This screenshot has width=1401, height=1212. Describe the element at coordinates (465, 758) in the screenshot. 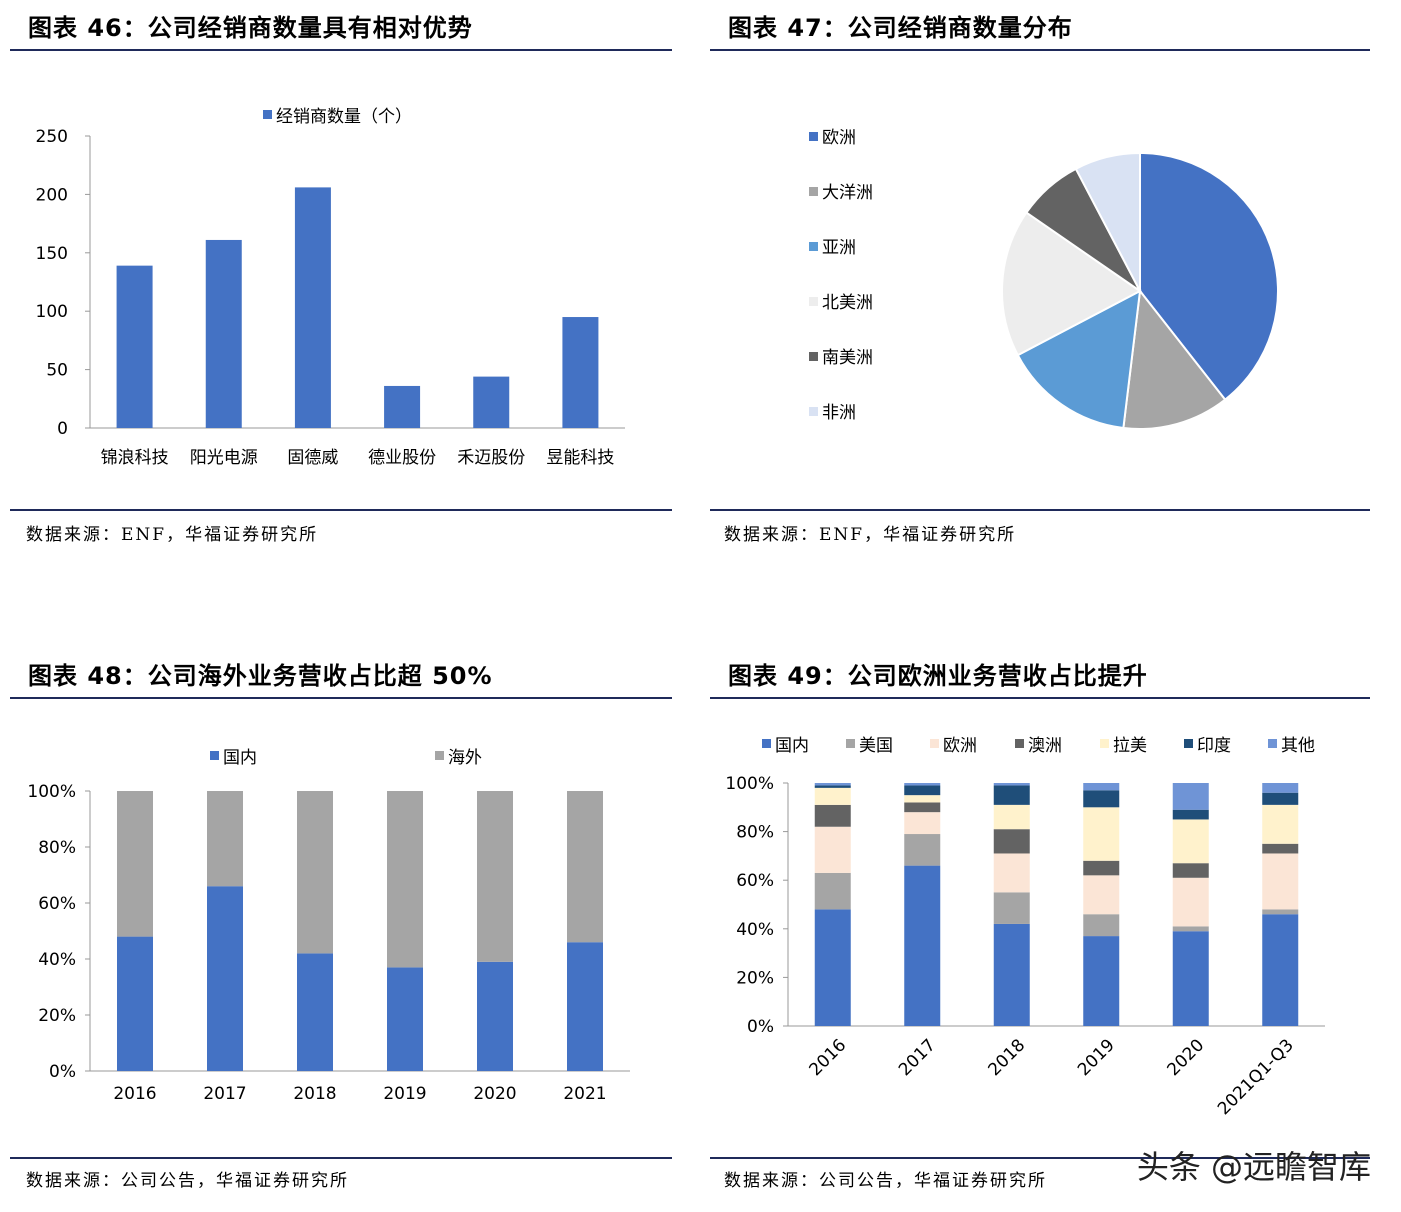

I see `legend-label: 海外` at that location.